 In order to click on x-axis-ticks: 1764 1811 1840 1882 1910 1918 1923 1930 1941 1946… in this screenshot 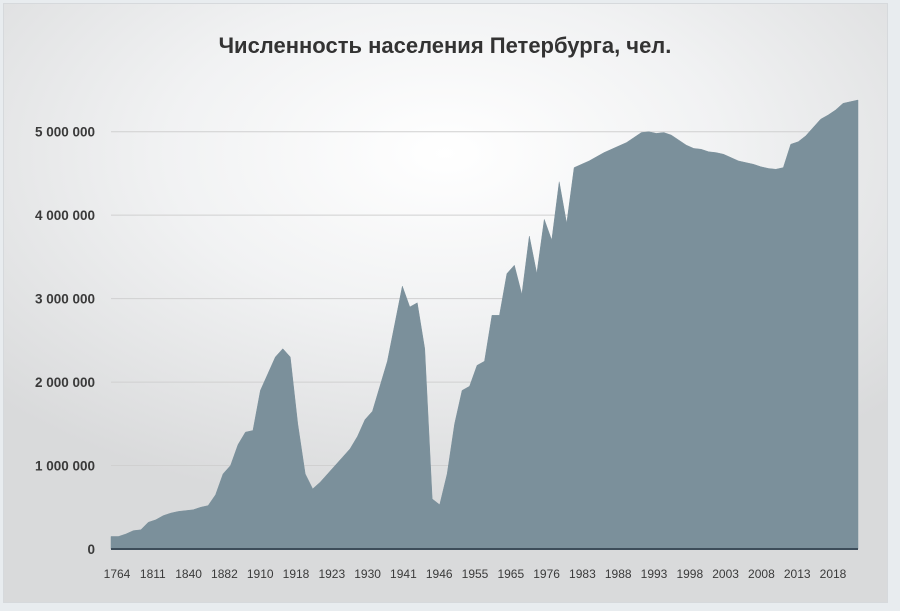, I will do `click(475, 574)`.